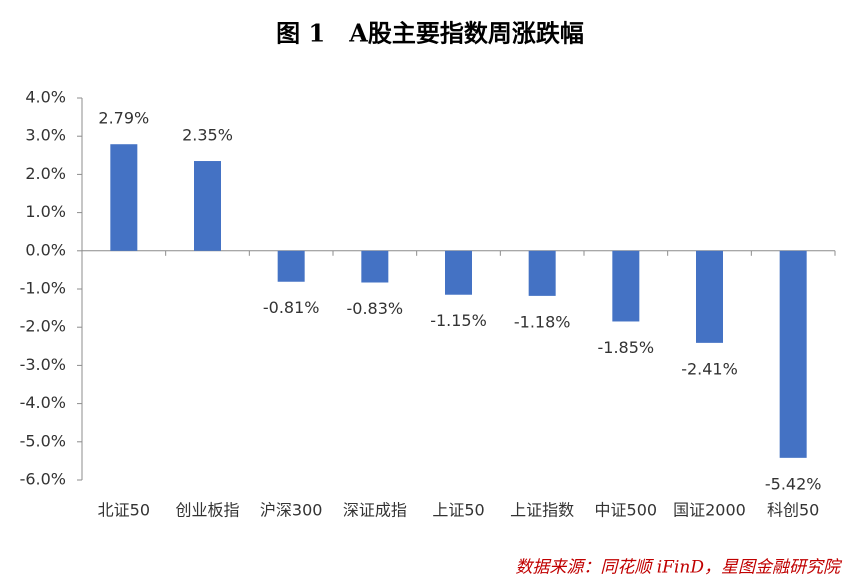  What do you see at coordinates (43, 288) in the screenshot?
I see `y-tick-label: -1.0%` at bounding box center [43, 288].